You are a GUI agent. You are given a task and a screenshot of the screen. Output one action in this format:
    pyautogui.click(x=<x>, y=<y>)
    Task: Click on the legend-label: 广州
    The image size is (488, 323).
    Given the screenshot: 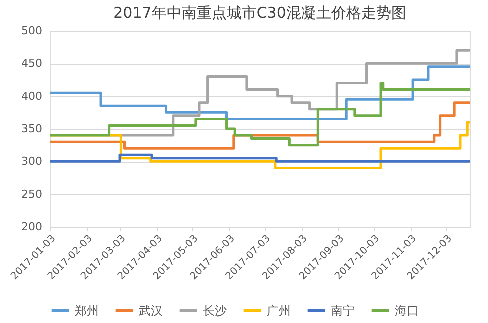 What is the action you would take?
    pyautogui.click(x=279, y=311)
    